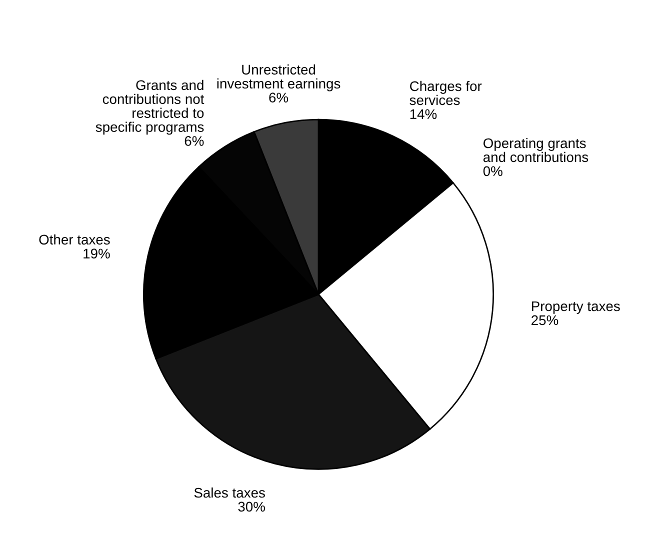 The image size is (650, 560). Describe the element at coordinates (97, 253) in the screenshot. I see `data-label: 19%` at that location.